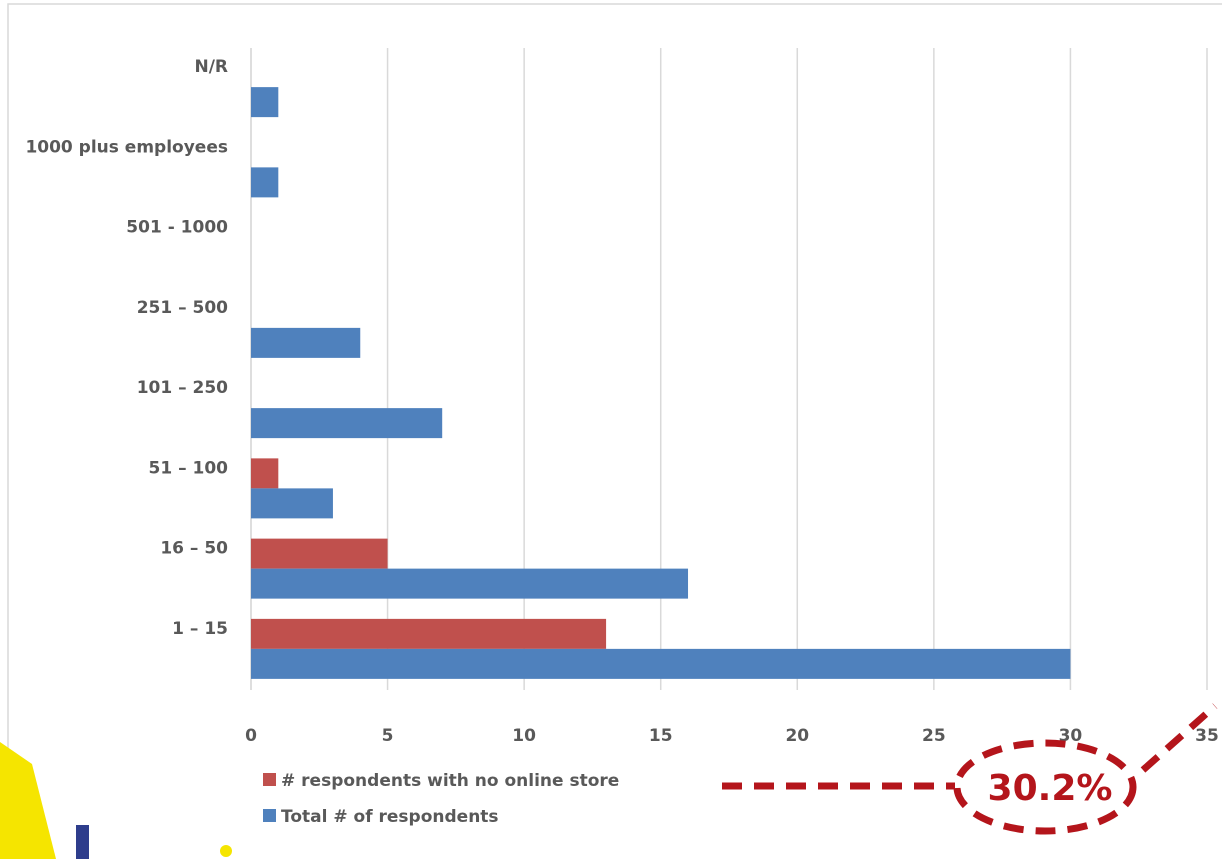 The height and width of the screenshot is (864, 1222). I want to click on yellow-swoosh-icon, so click(28, 800).